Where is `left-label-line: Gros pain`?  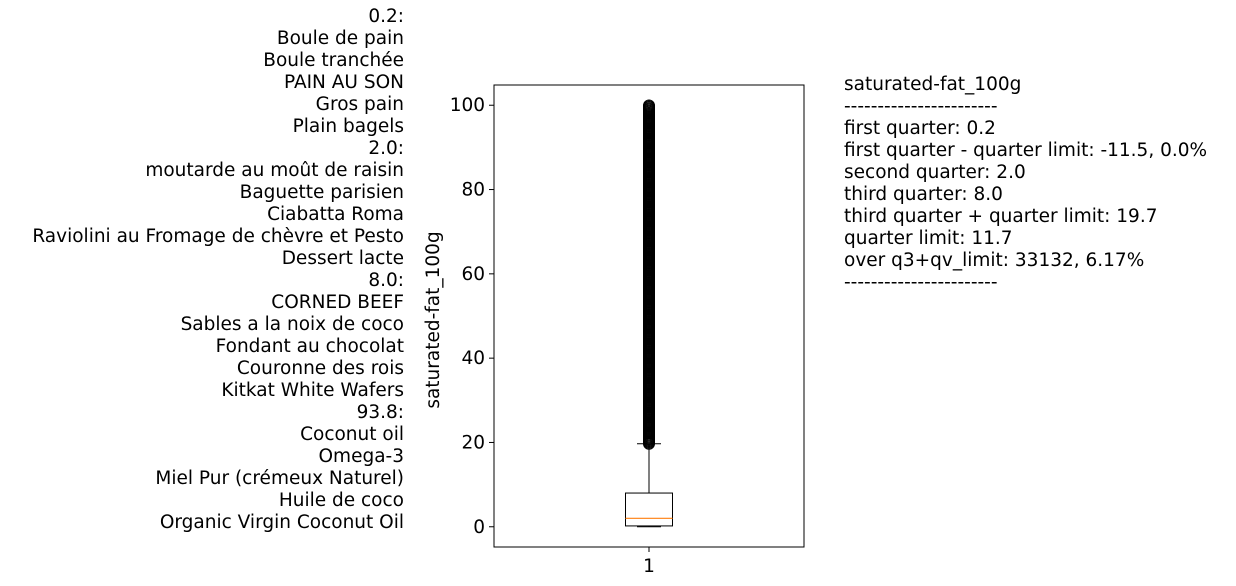 left-label-line: Gros pain is located at coordinates (359, 104).